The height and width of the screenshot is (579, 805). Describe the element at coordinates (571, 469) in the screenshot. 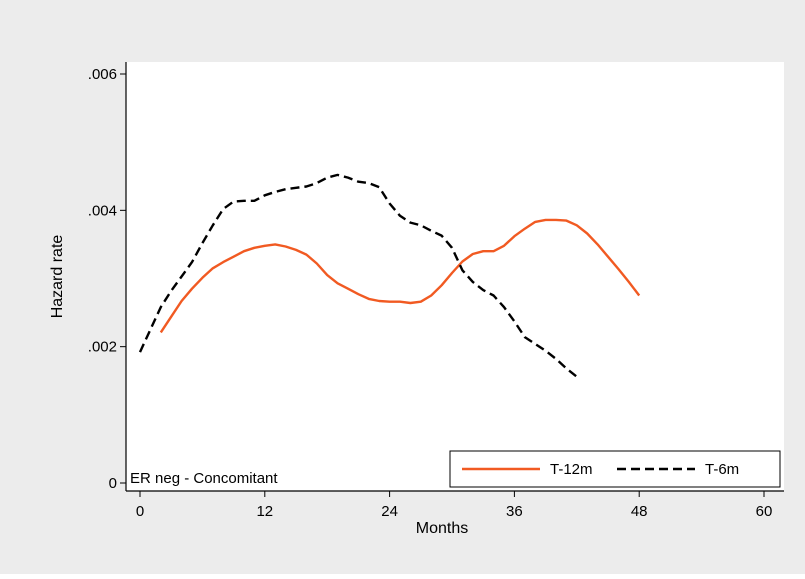

I see `legend-label: T-12m` at that location.